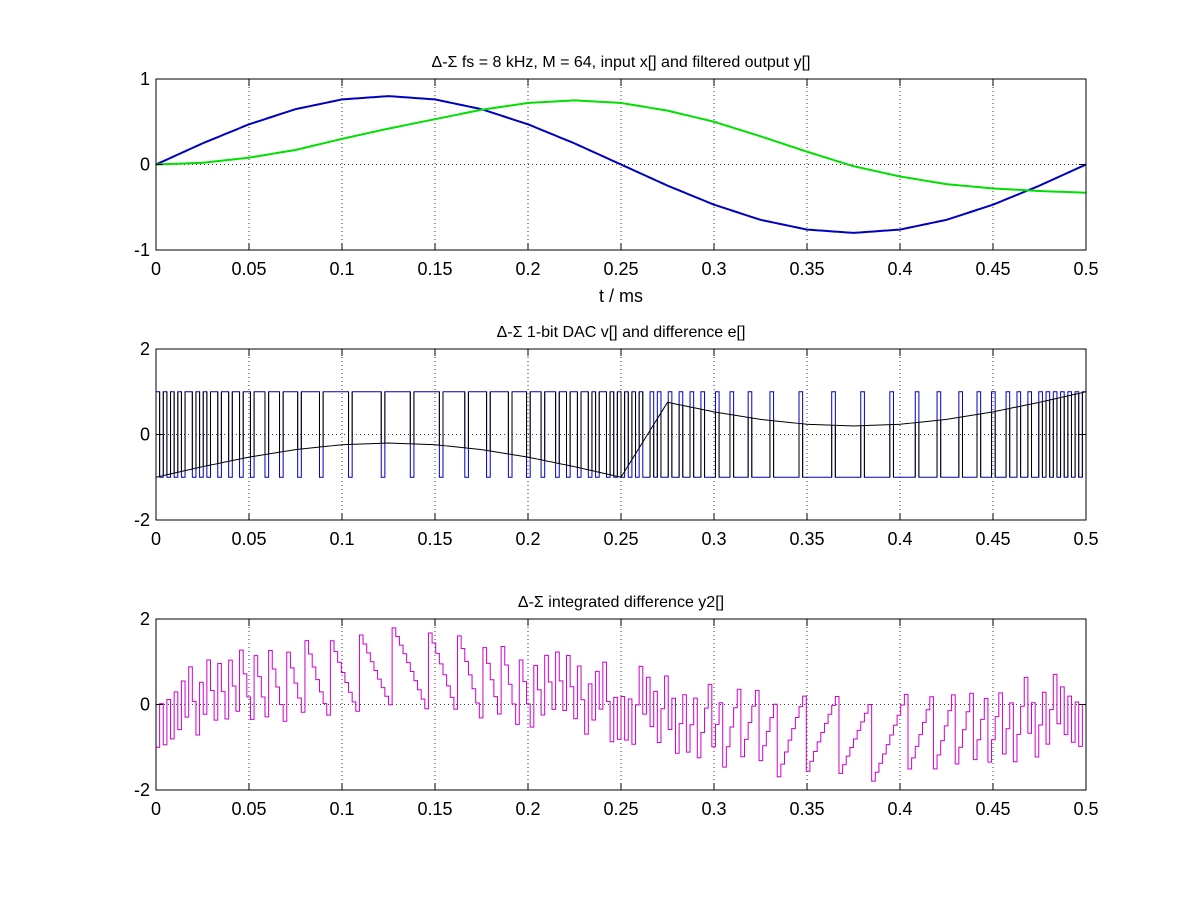  Describe the element at coordinates (621, 296) in the screenshot. I see `x-axis-label: t / ms` at that location.